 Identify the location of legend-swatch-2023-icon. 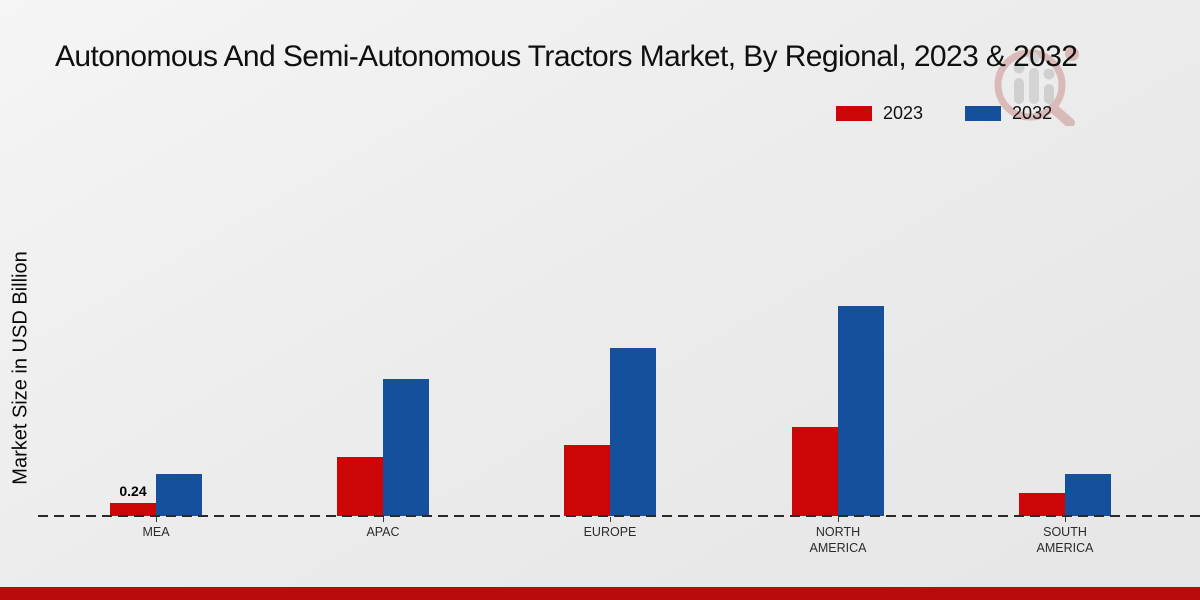
(854, 113).